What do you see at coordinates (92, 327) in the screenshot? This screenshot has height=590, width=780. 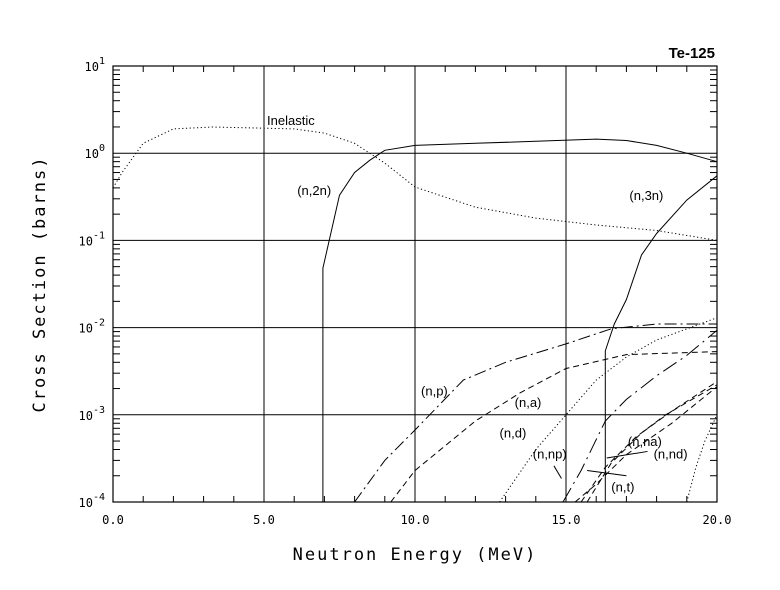 I see `y-tick-label: 10⁻²` at bounding box center [92, 327].